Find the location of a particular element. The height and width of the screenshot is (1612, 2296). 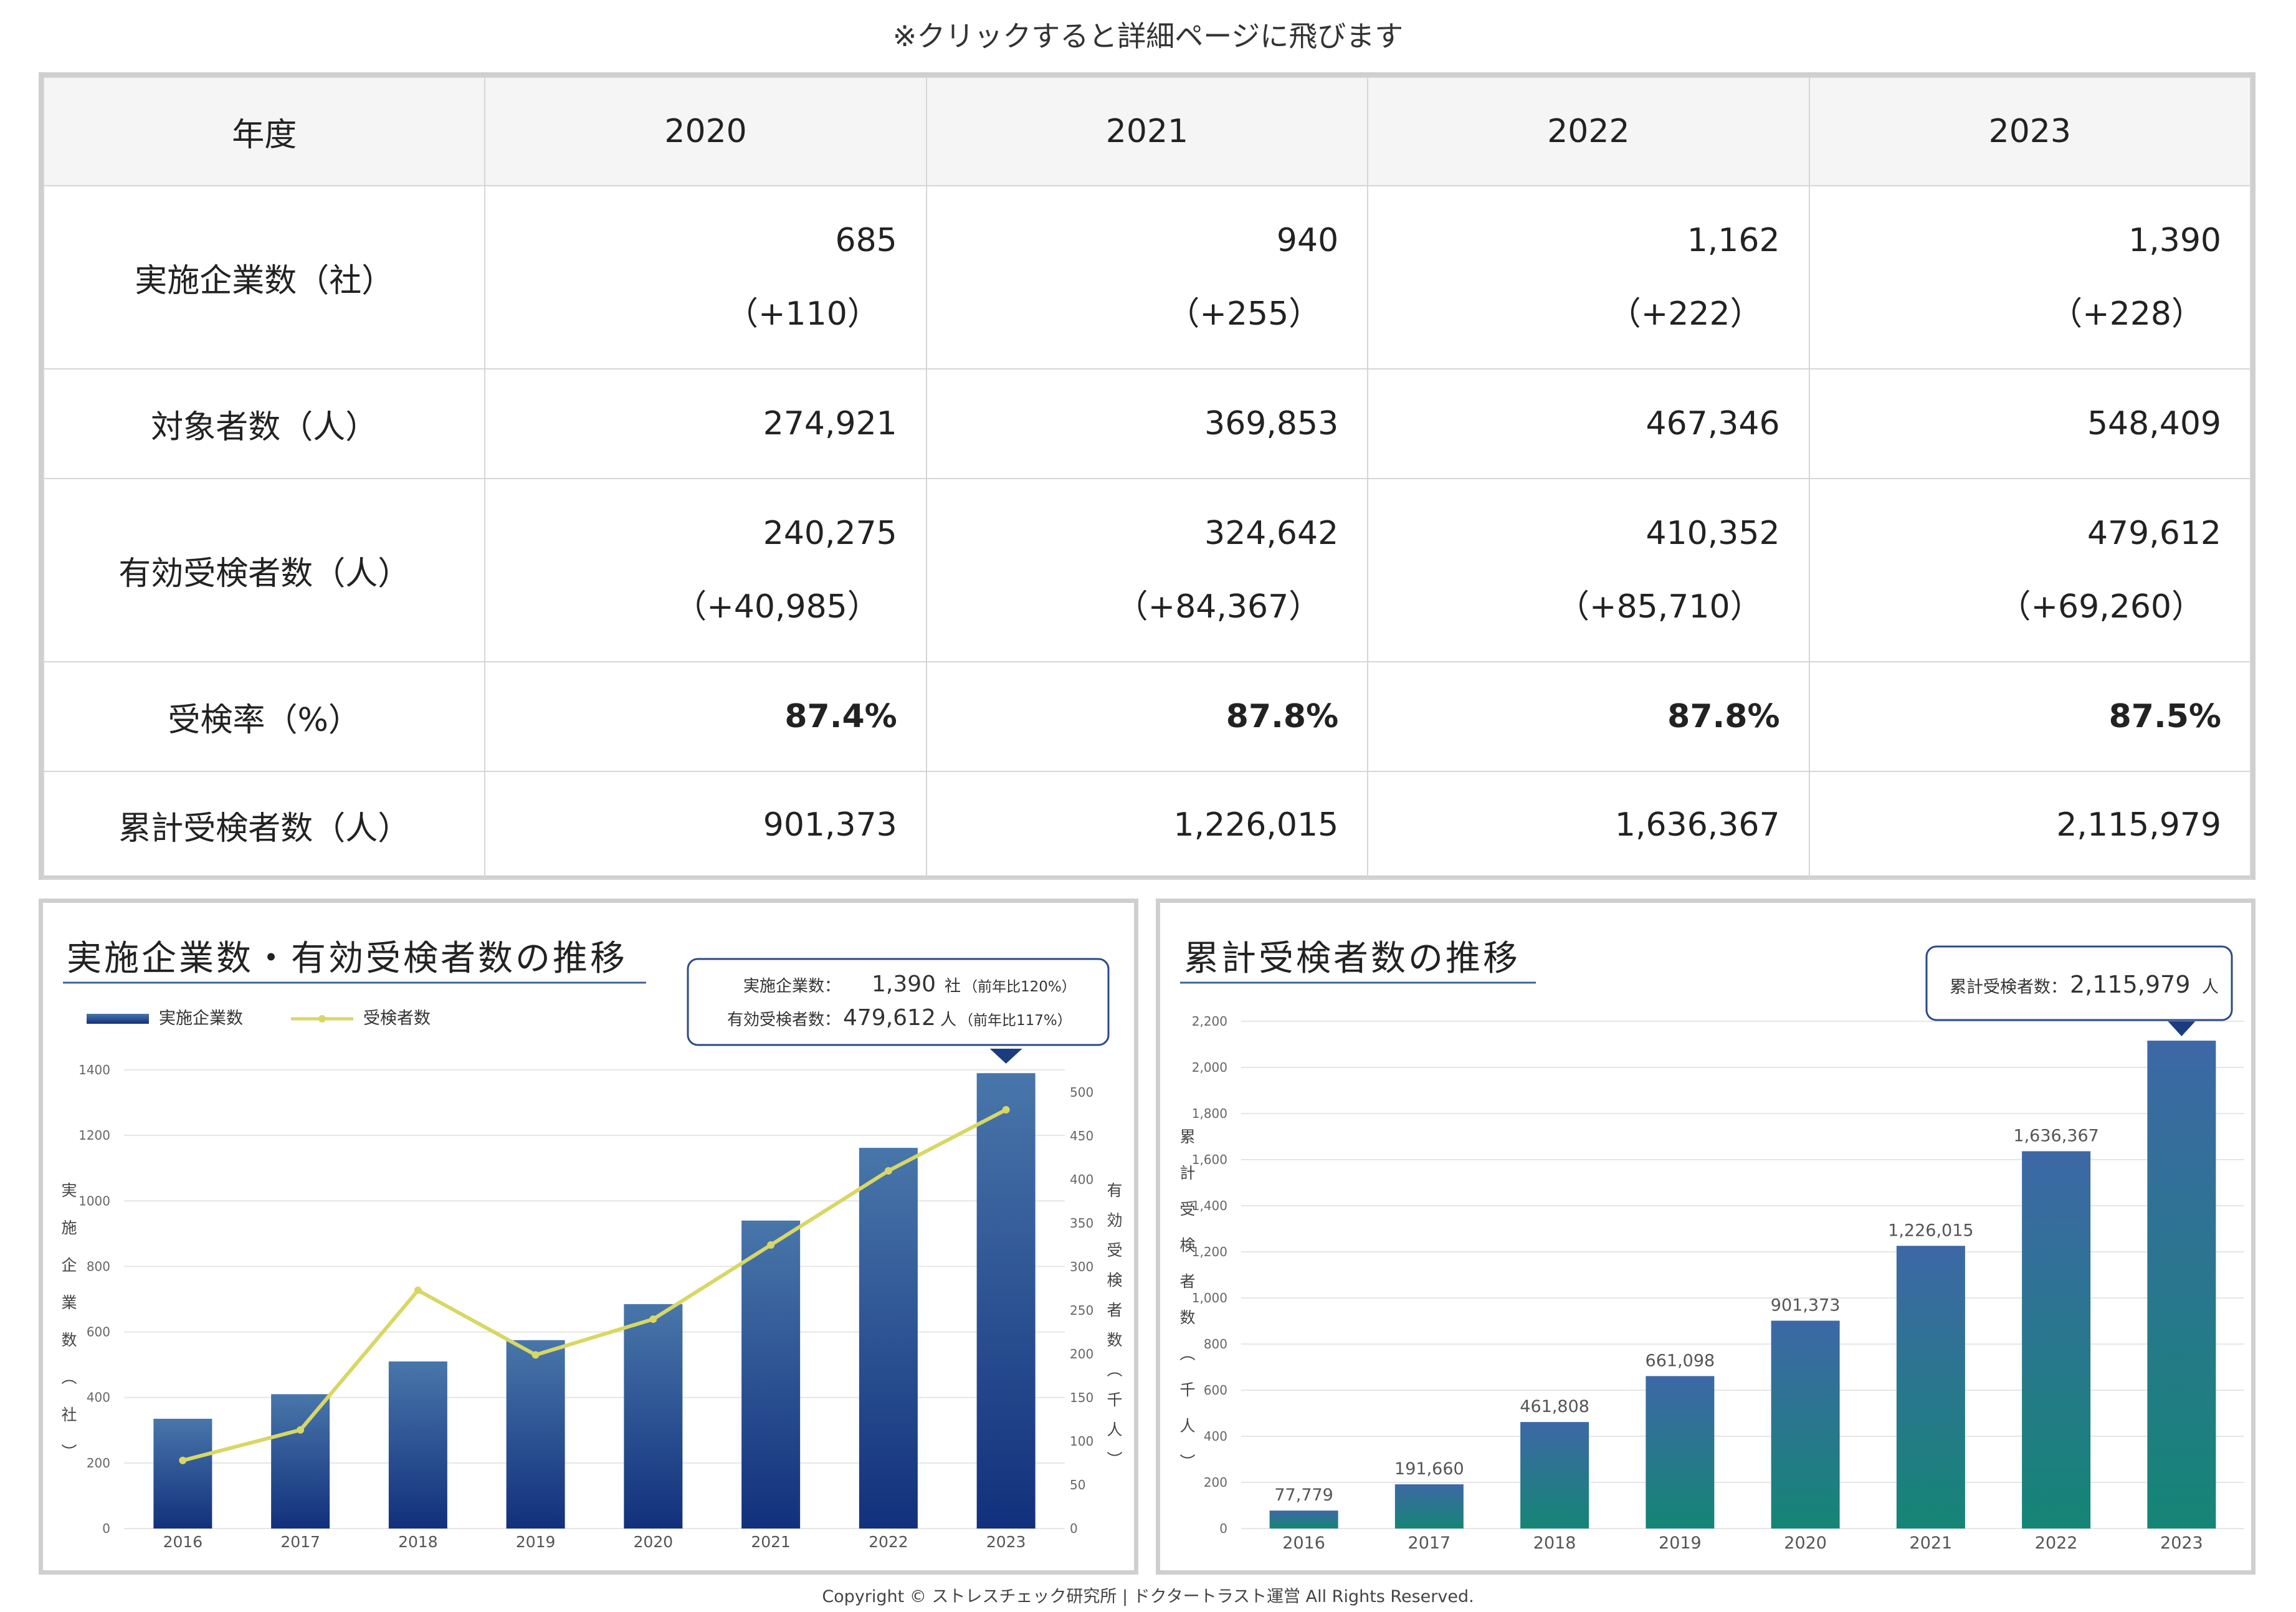

table-cell: 1,390 （+228） is located at coordinates (2030, 277).